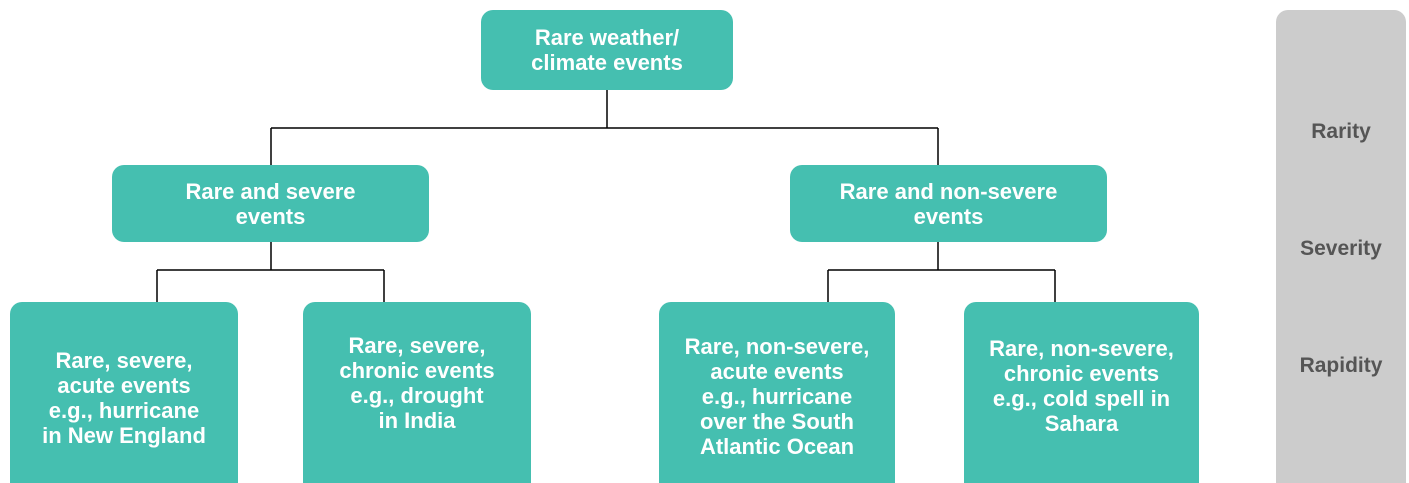  I want to click on category-node: Rare and severe events, so click(270, 203).